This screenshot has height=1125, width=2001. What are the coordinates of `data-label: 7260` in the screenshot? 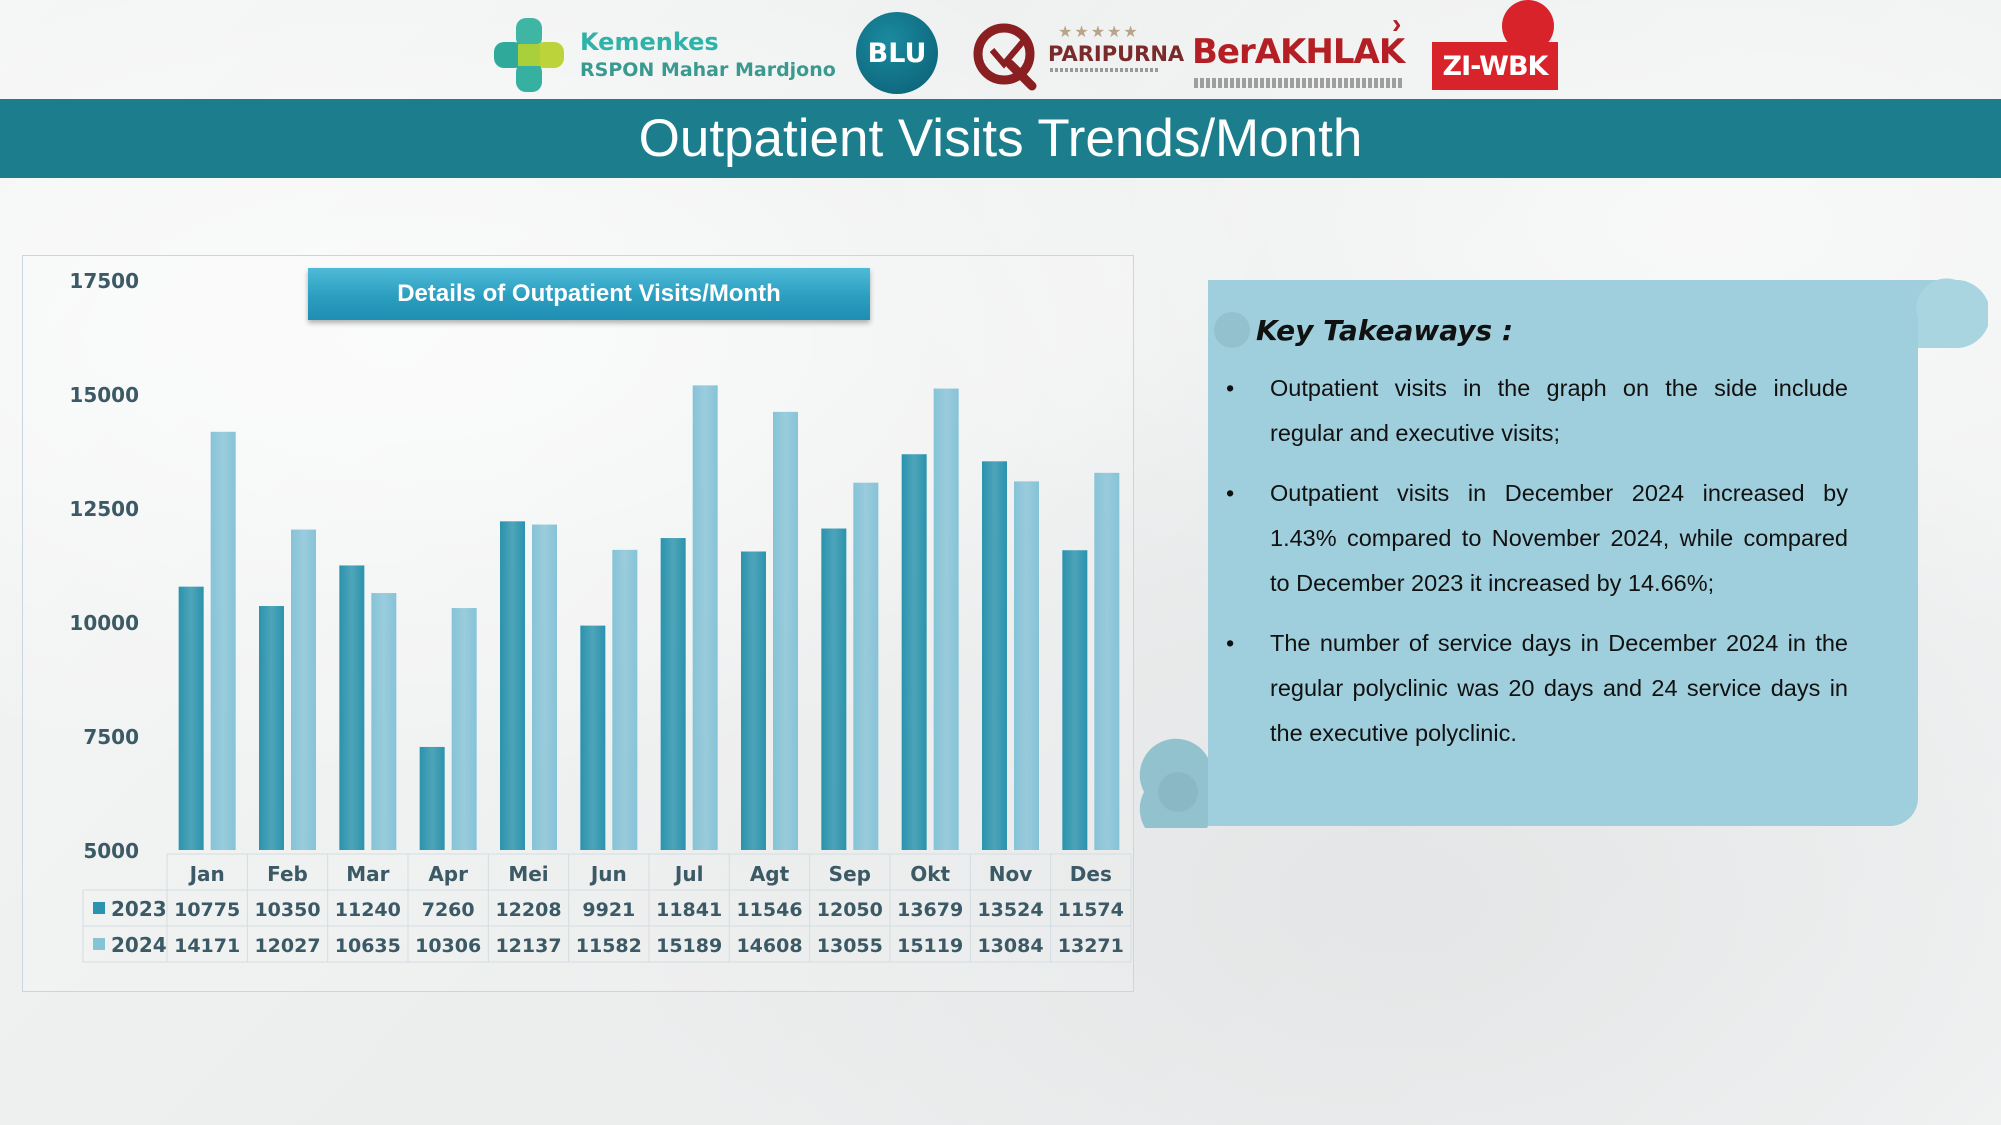 It's located at (448, 910).